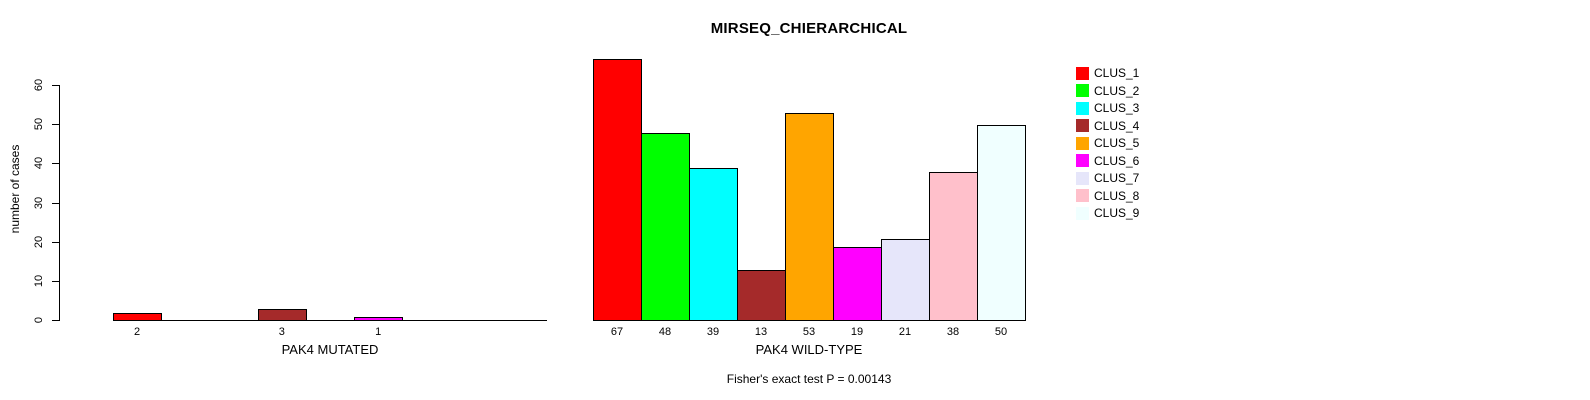  What do you see at coordinates (1117, 108) in the screenshot?
I see `legend-label: CLUS_3` at bounding box center [1117, 108].